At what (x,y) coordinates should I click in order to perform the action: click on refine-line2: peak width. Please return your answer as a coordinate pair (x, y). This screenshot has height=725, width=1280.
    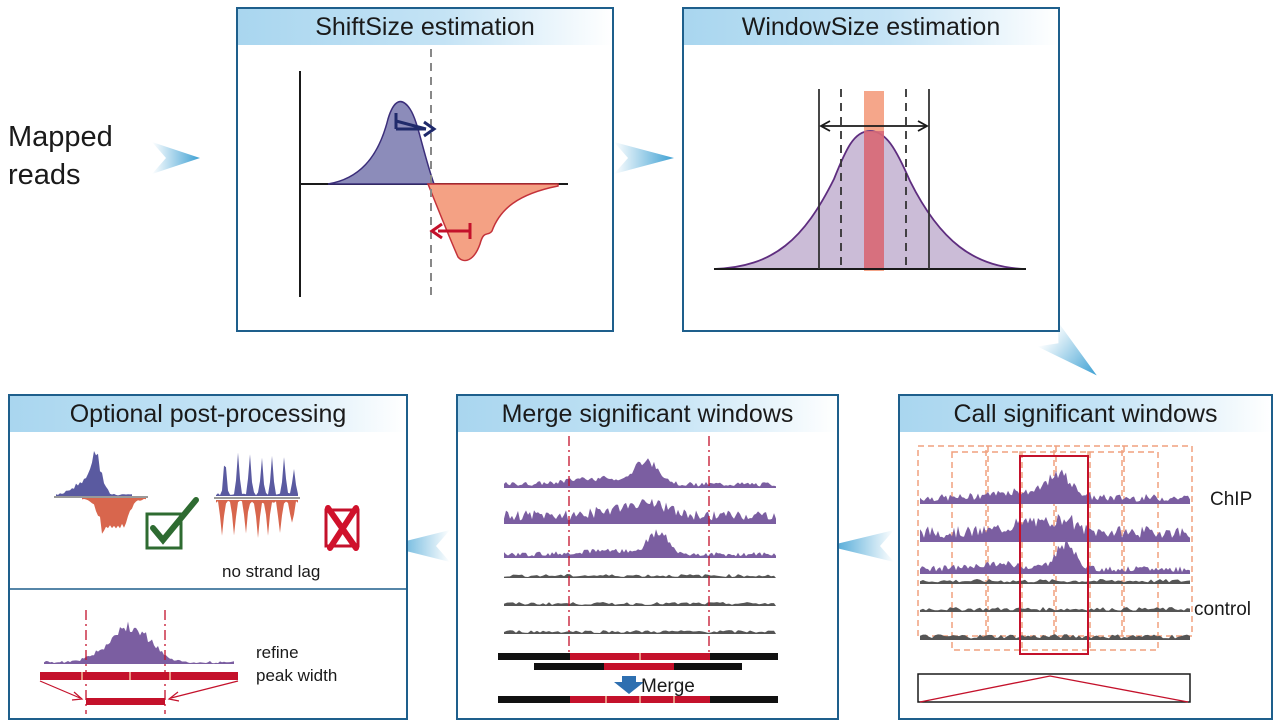
    Looking at the image, I should click on (297, 675).